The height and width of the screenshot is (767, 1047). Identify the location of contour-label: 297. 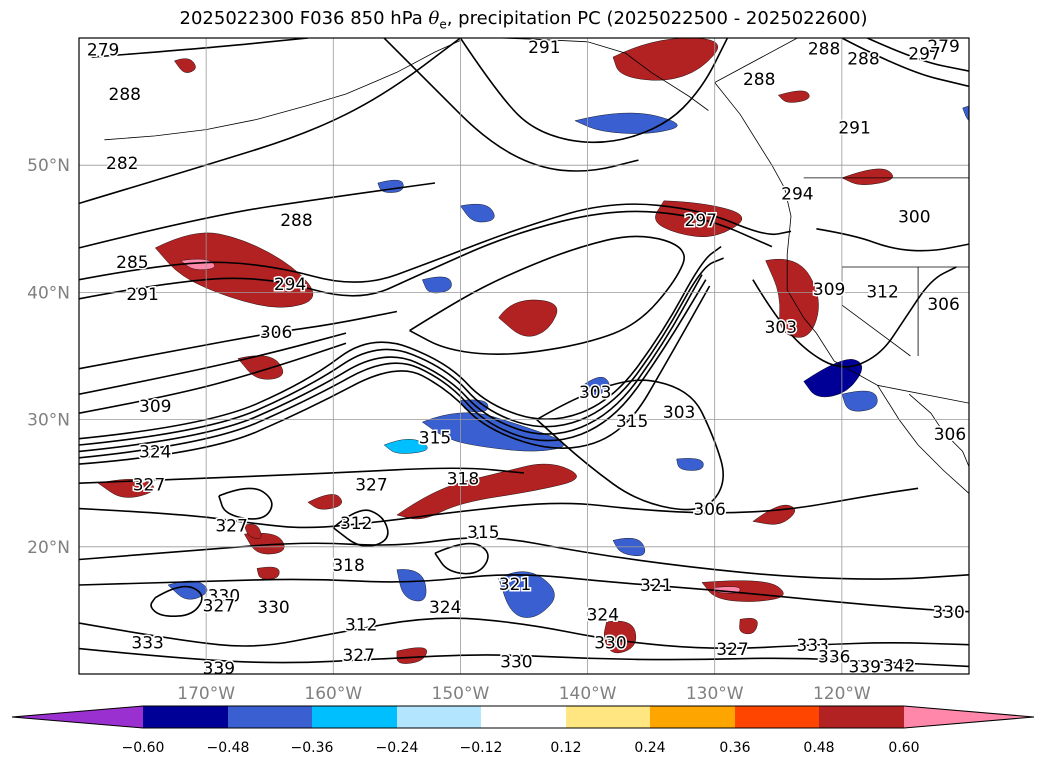
(701, 221).